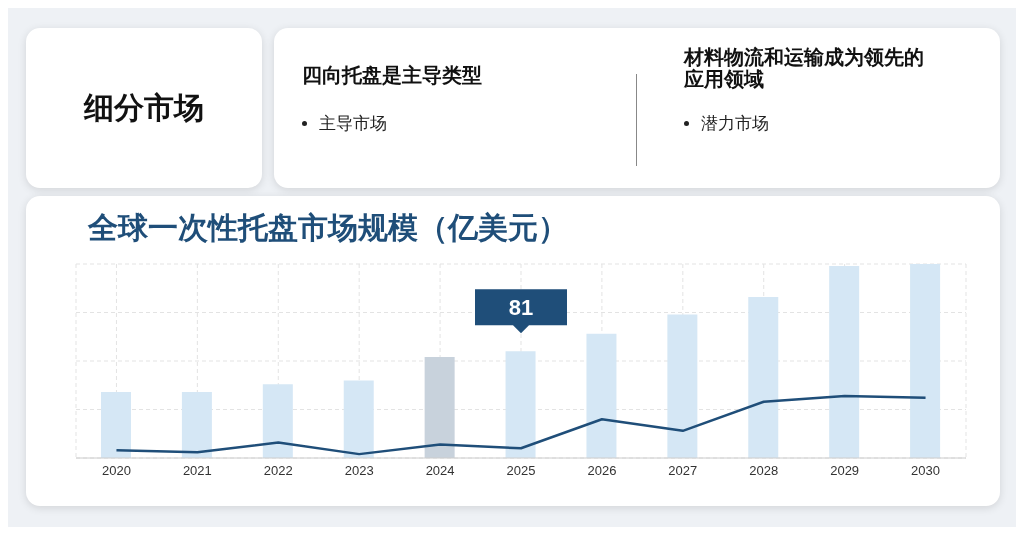 This screenshot has width=1024, height=535. Describe the element at coordinates (845, 471) in the screenshot. I see `x-tick-label: 2029` at that location.